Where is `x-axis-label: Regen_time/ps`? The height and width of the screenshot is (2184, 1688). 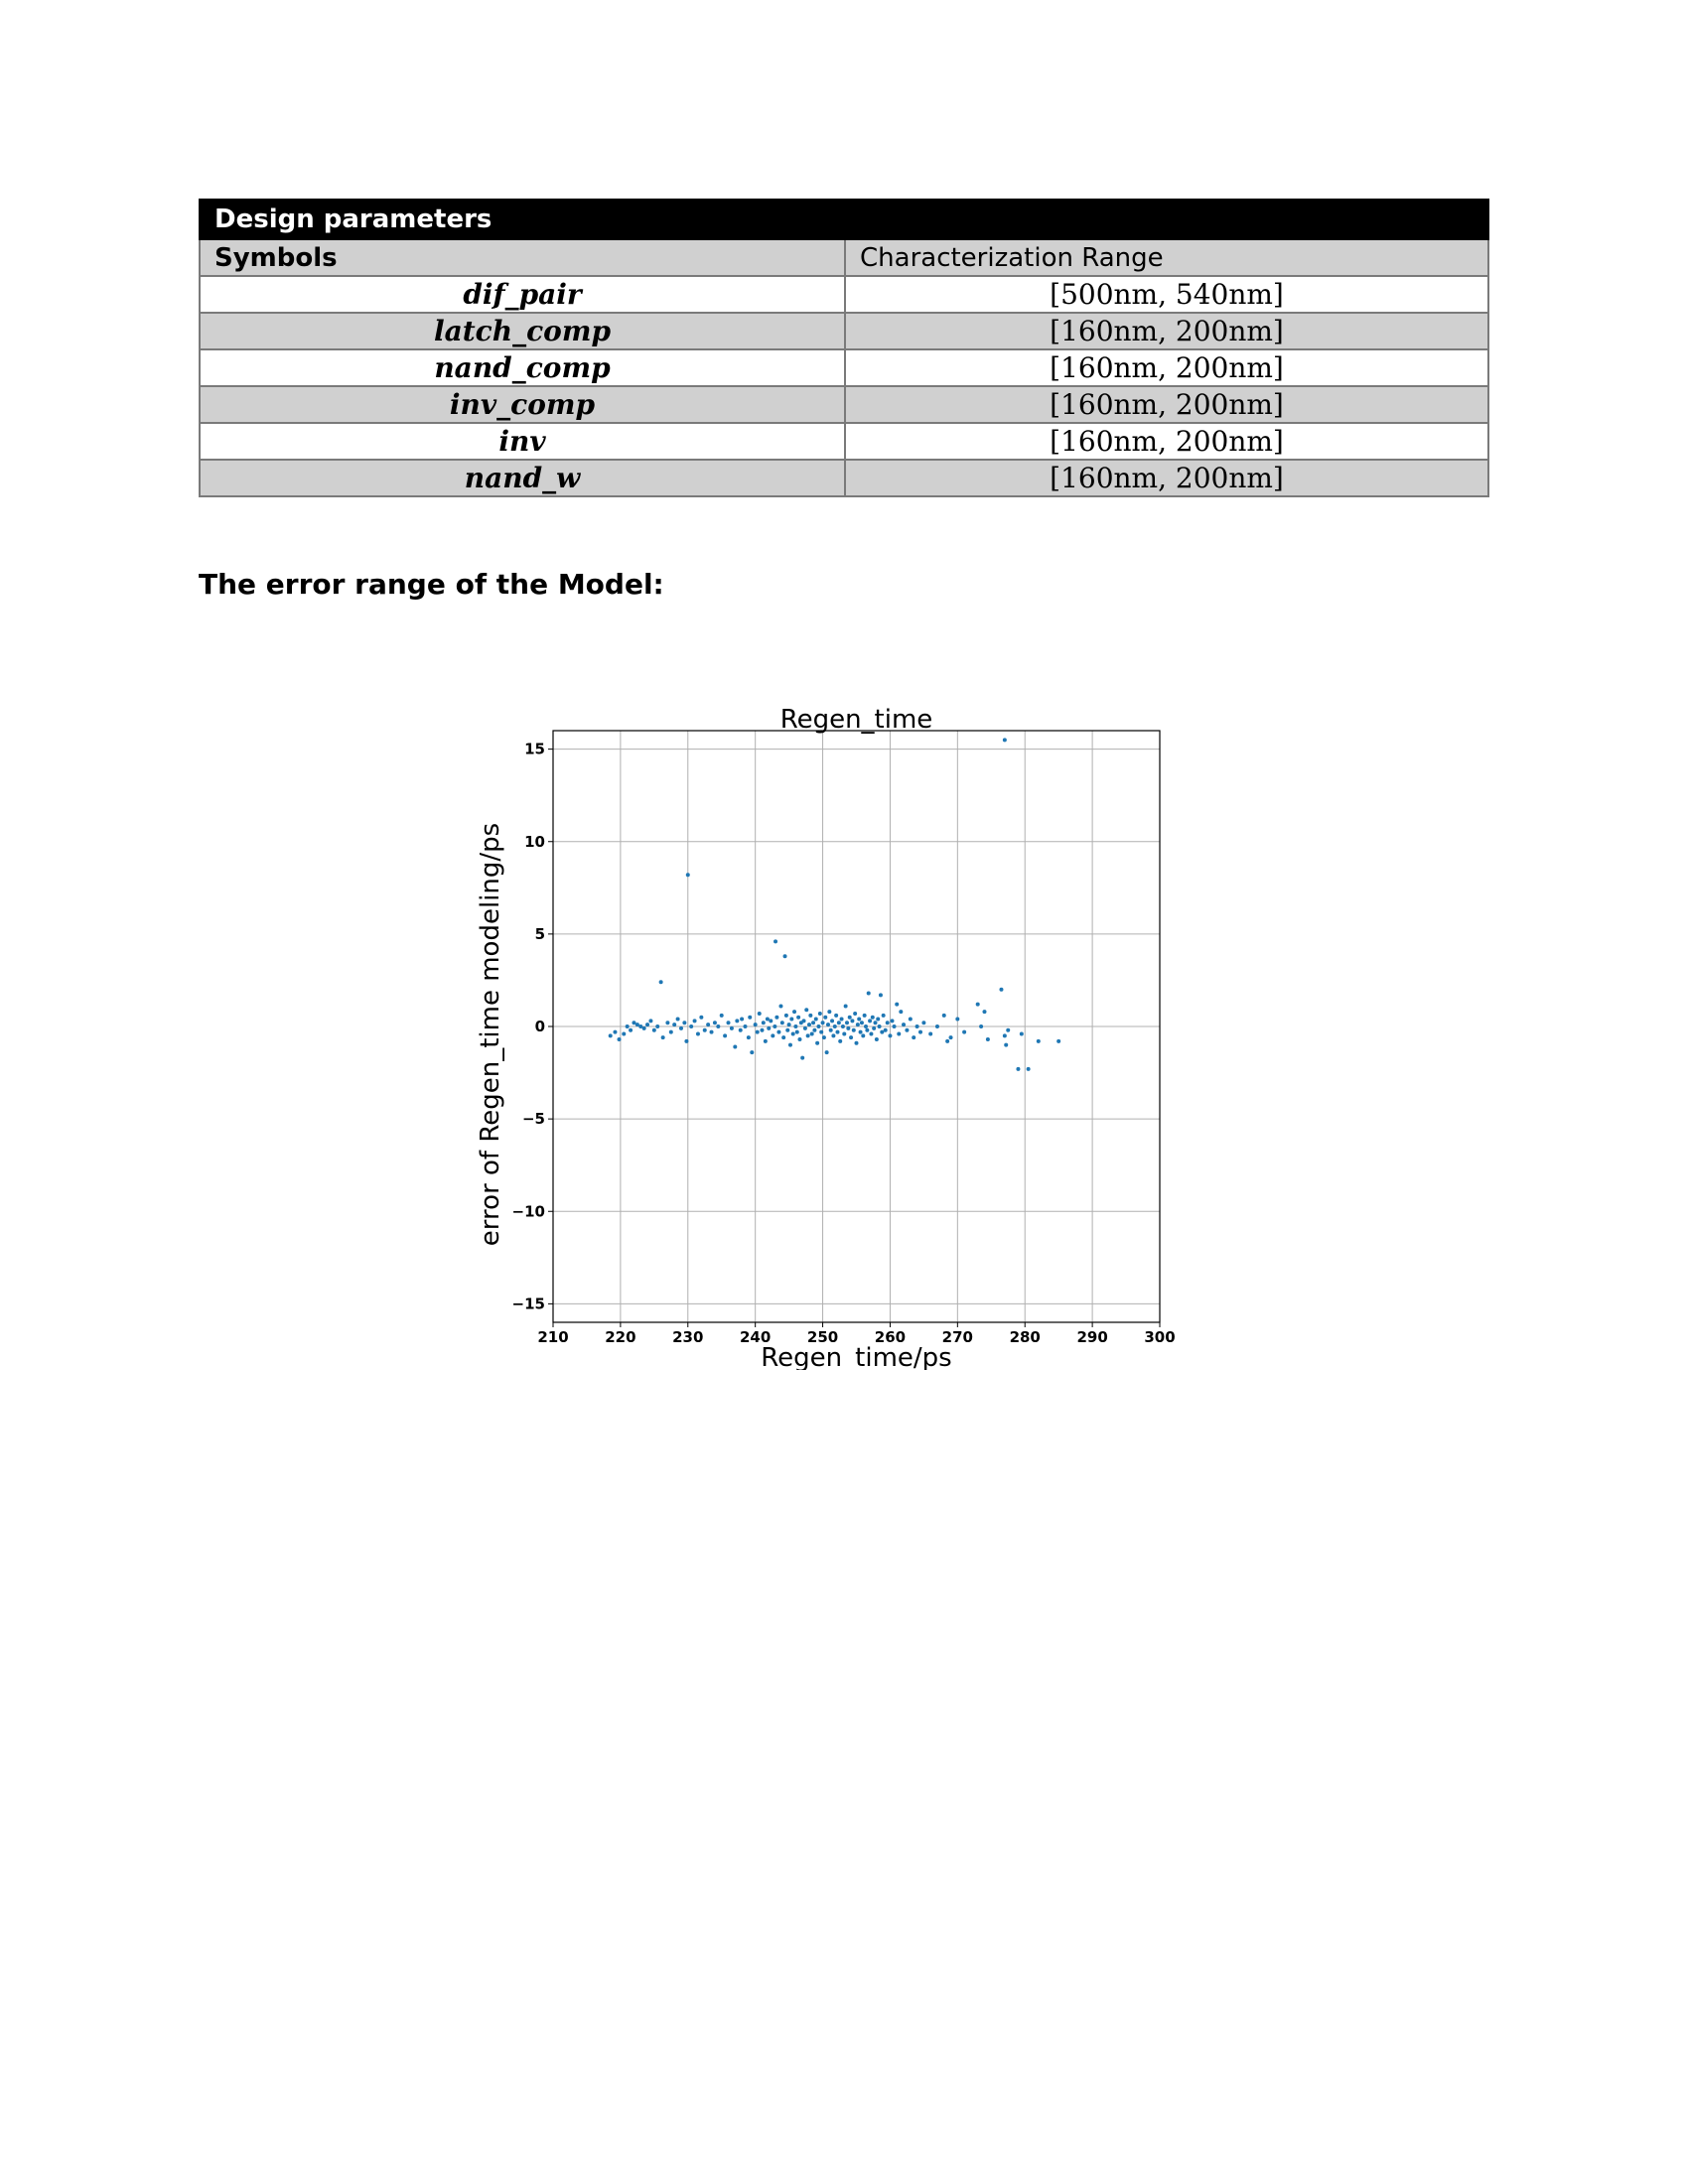 x-axis-label: Regen_time/ps is located at coordinates (856, 1356).